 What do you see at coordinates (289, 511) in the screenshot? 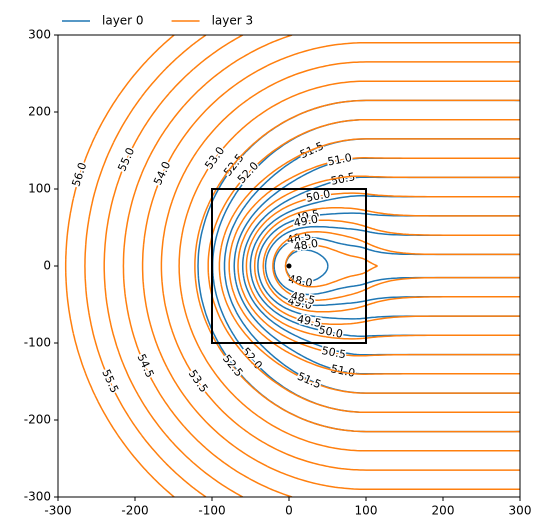
I see `x-tick-label: 0` at bounding box center [289, 511].